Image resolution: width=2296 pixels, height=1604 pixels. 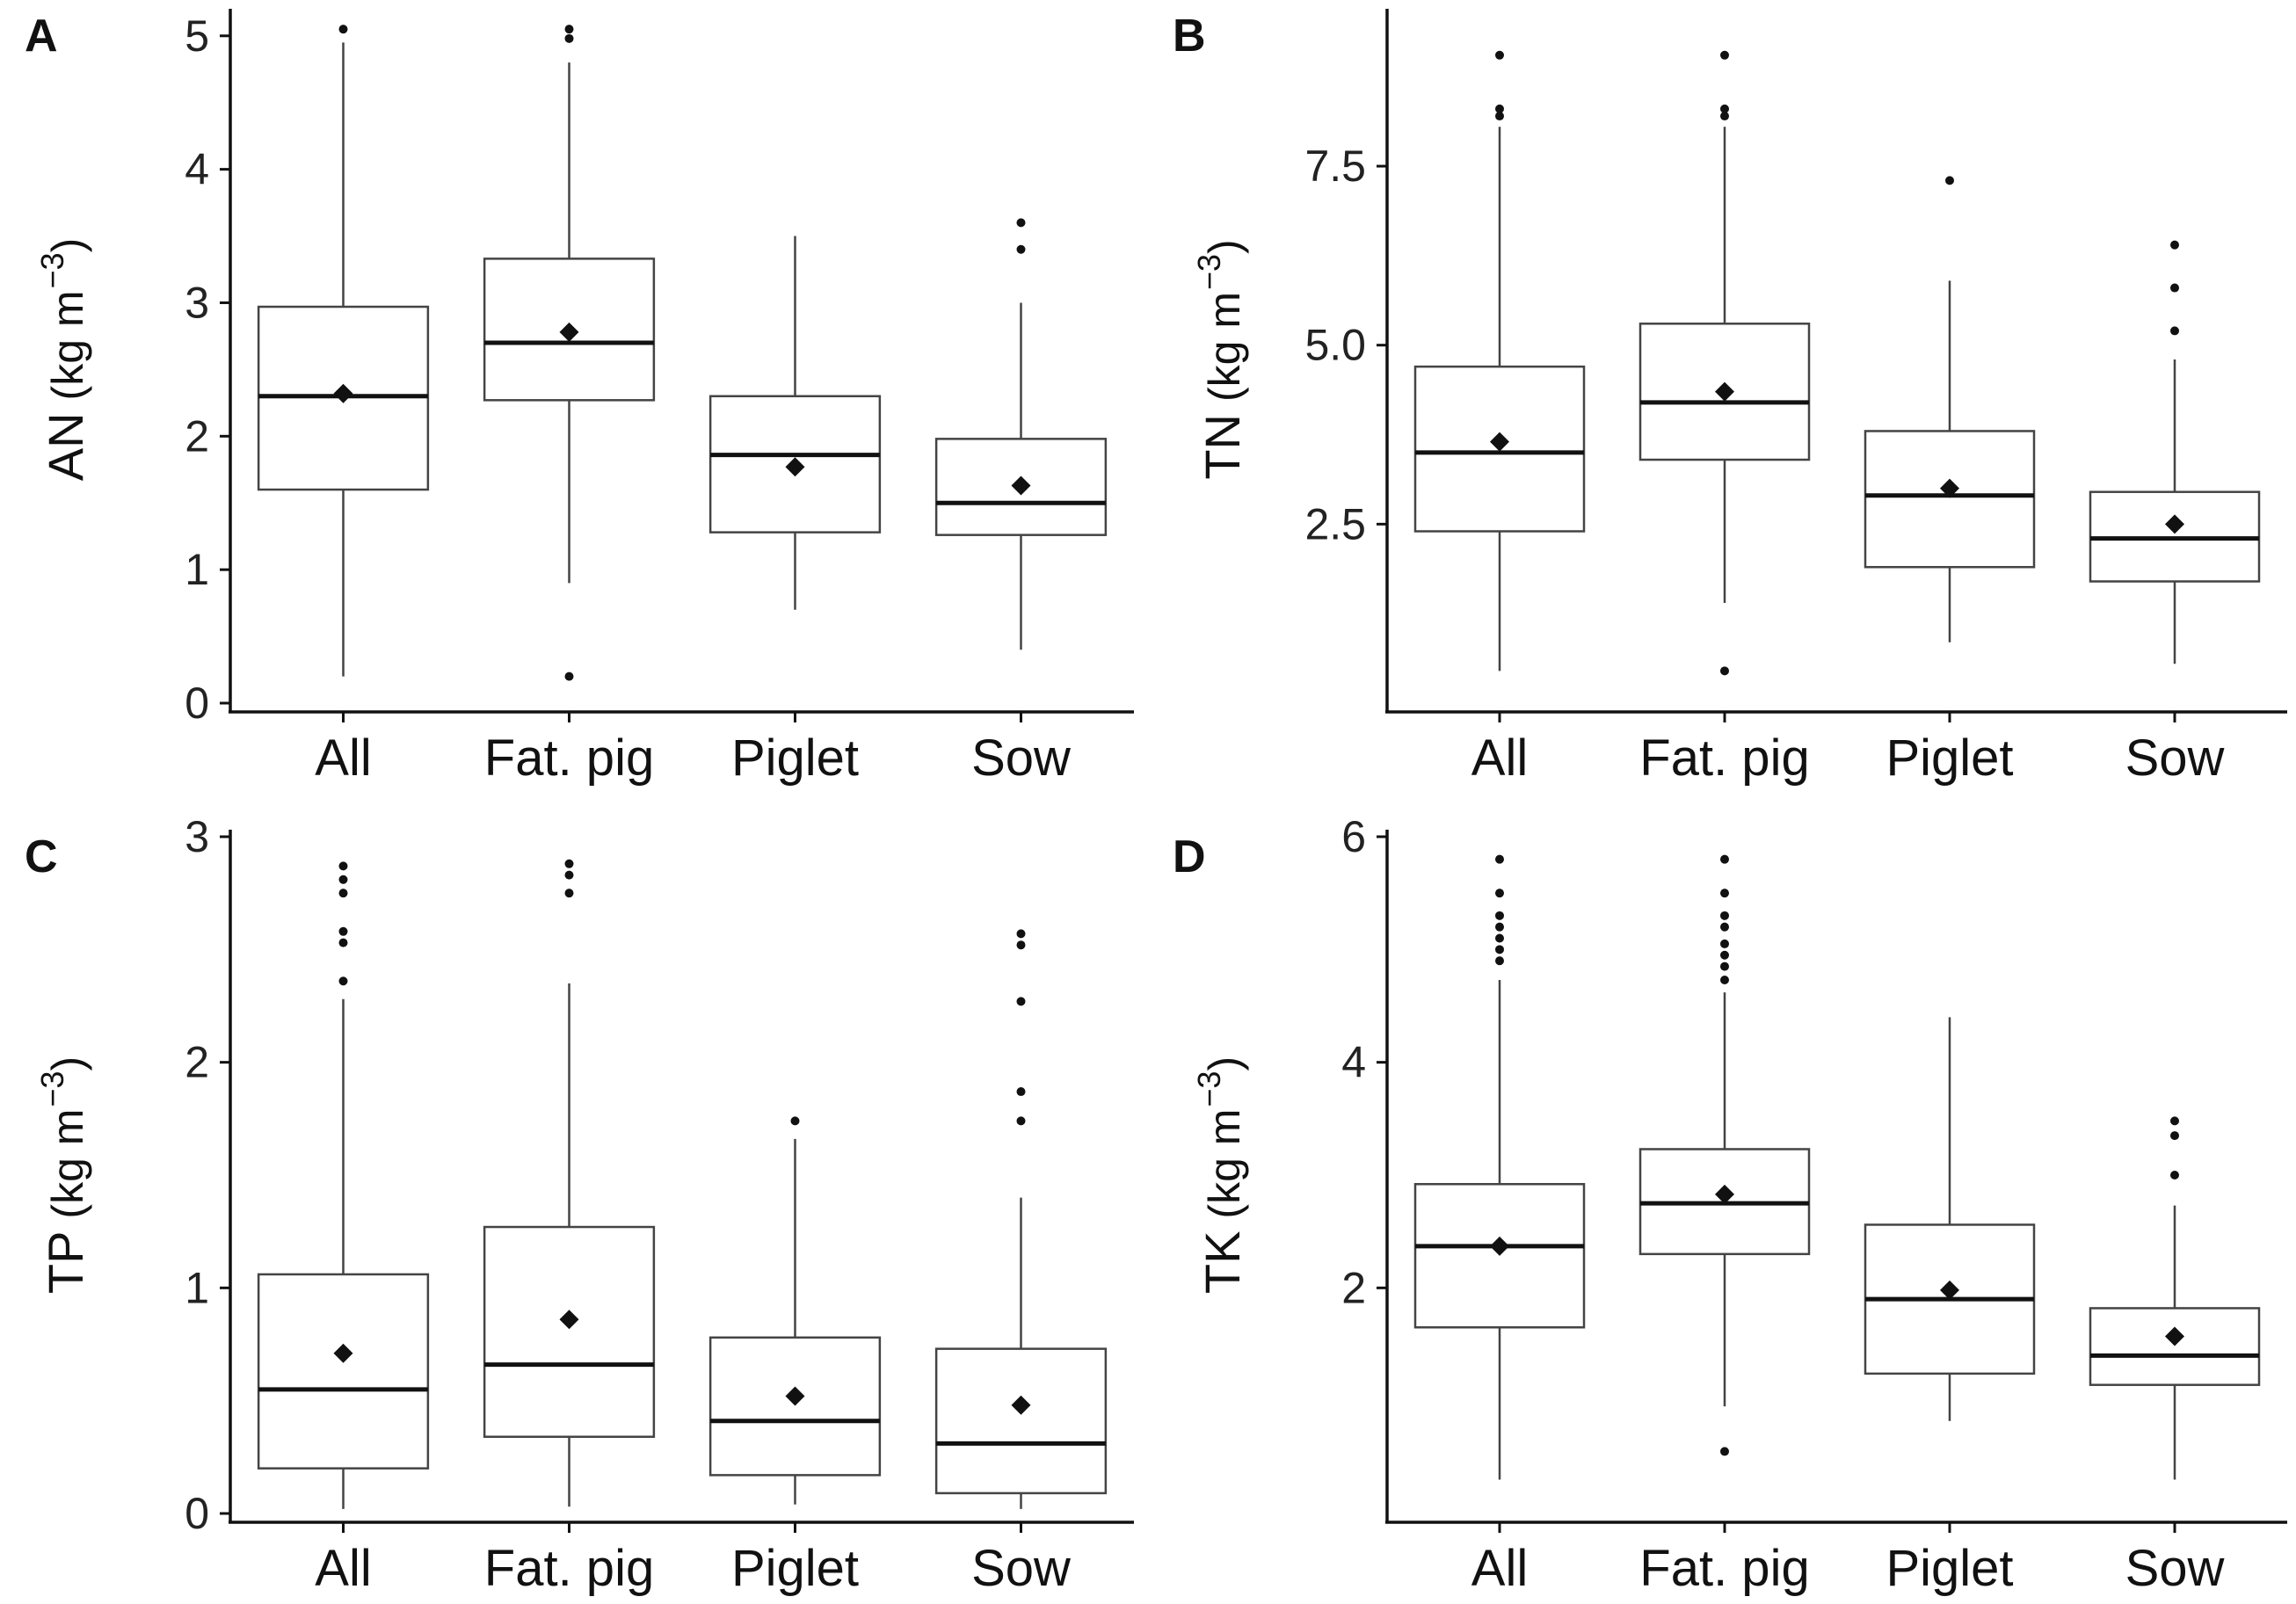 What do you see at coordinates (66, 446) in the screenshot?
I see `y-axis-variable: AN` at bounding box center [66, 446].